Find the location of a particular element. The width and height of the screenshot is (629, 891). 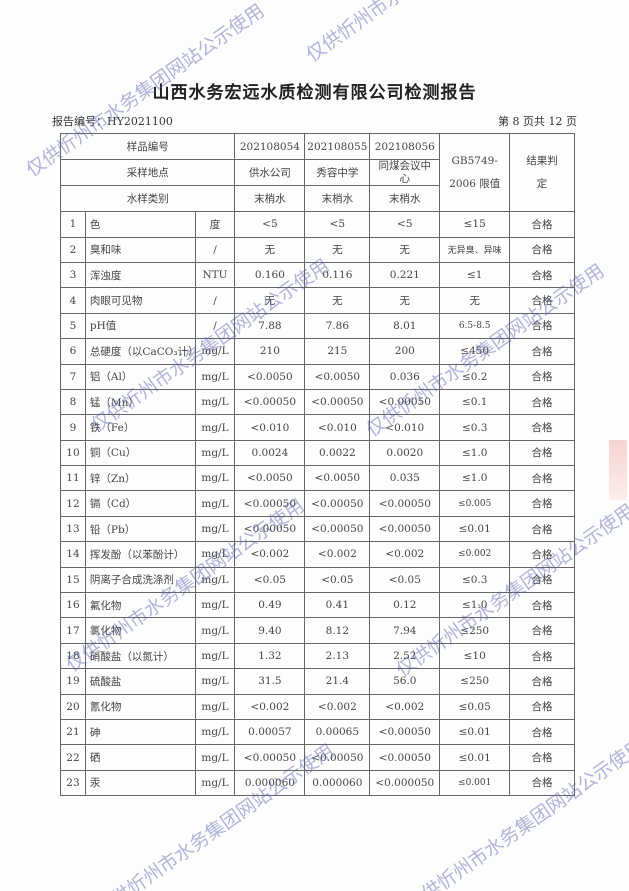

limit-header: GB5749-2006 限值 is located at coordinates (475, 172).